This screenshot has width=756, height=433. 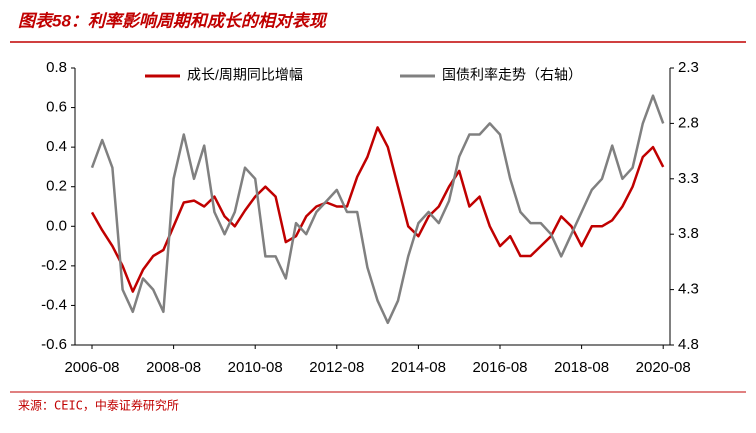 What do you see at coordinates (688, 344) in the screenshot?
I see `y2-tick-label: 4.8` at bounding box center [688, 344].